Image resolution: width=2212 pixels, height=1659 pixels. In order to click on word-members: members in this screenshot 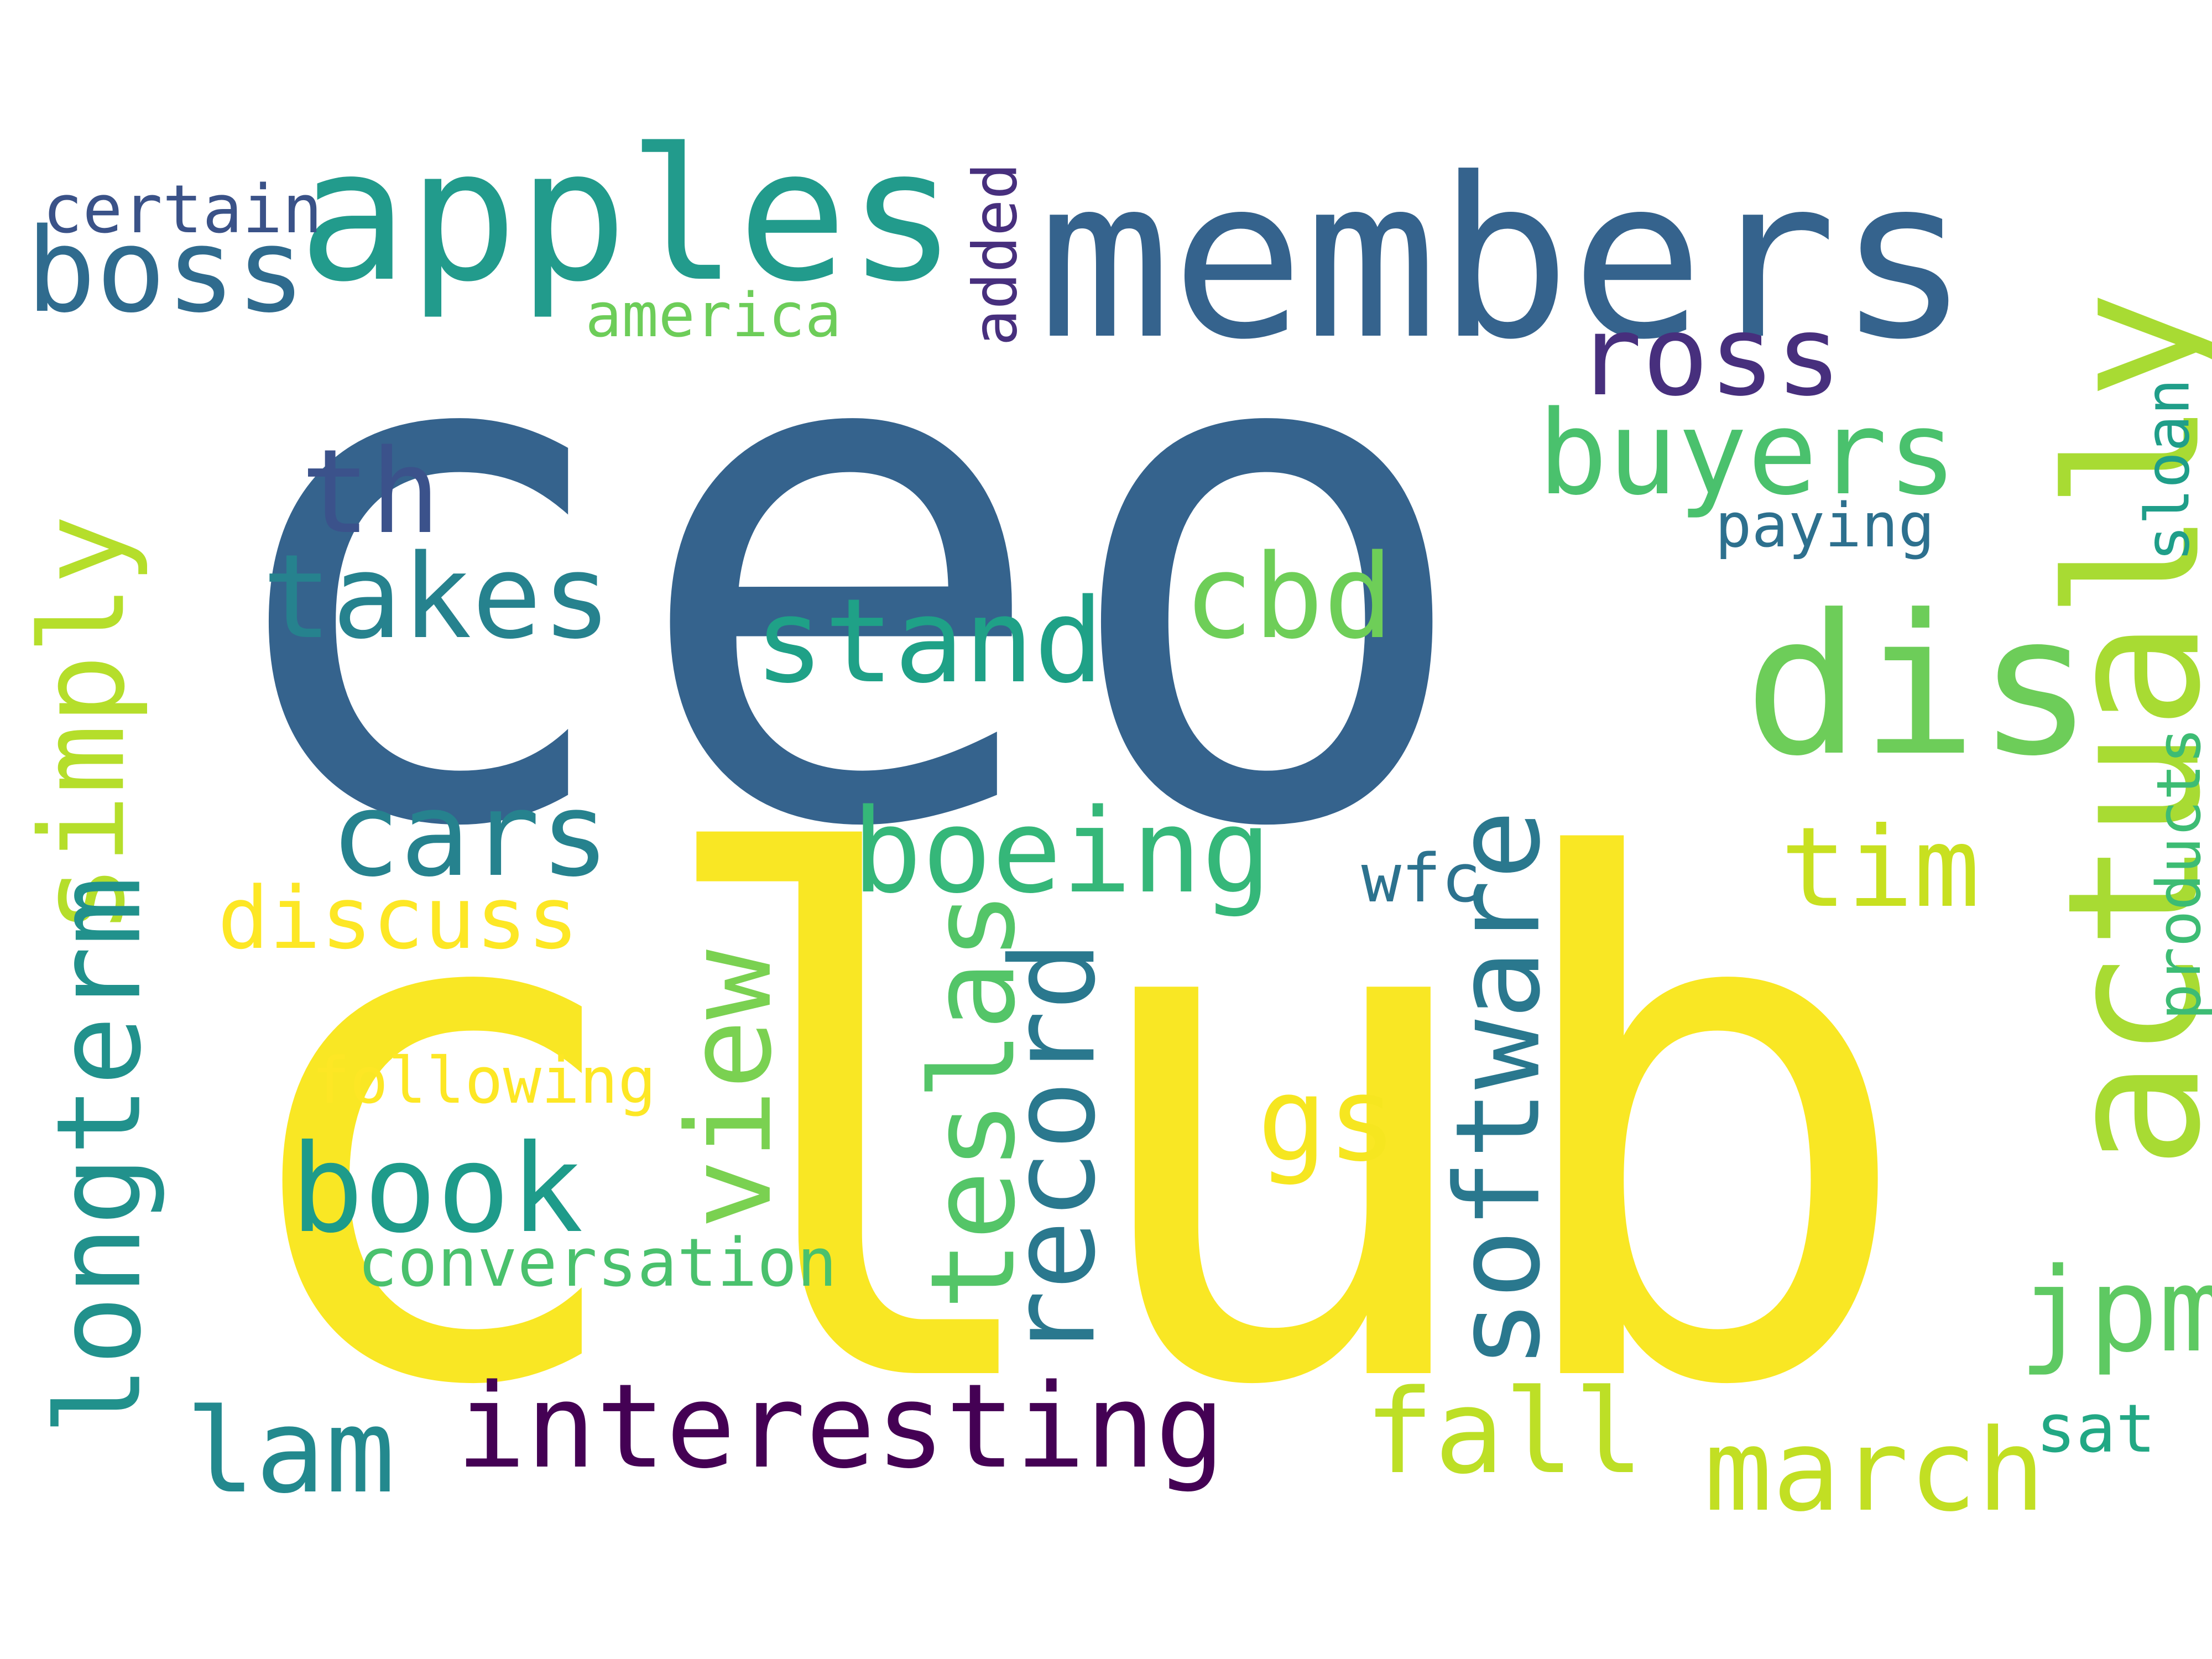, I will do `click(1504, 260)`.